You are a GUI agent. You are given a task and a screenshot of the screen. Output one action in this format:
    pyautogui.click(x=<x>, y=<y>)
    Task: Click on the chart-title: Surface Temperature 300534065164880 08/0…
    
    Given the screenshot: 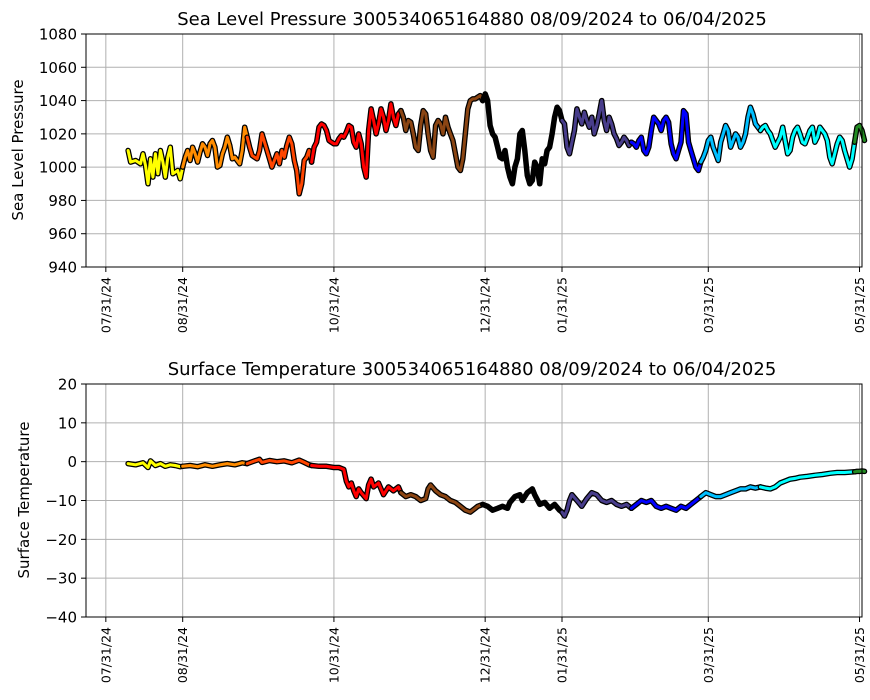 What is the action you would take?
    pyautogui.click(x=472, y=369)
    